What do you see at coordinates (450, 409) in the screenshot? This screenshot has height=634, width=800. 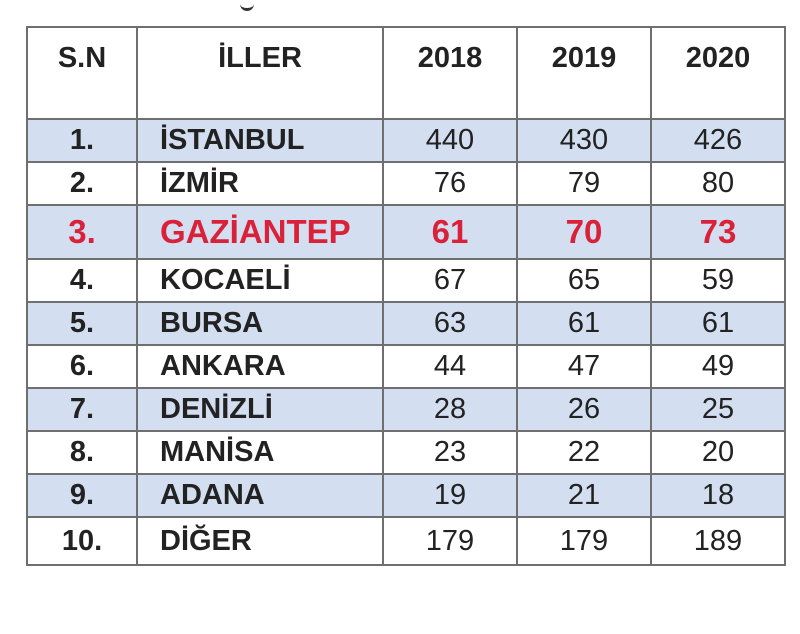 I see `value-2018: 28` at bounding box center [450, 409].